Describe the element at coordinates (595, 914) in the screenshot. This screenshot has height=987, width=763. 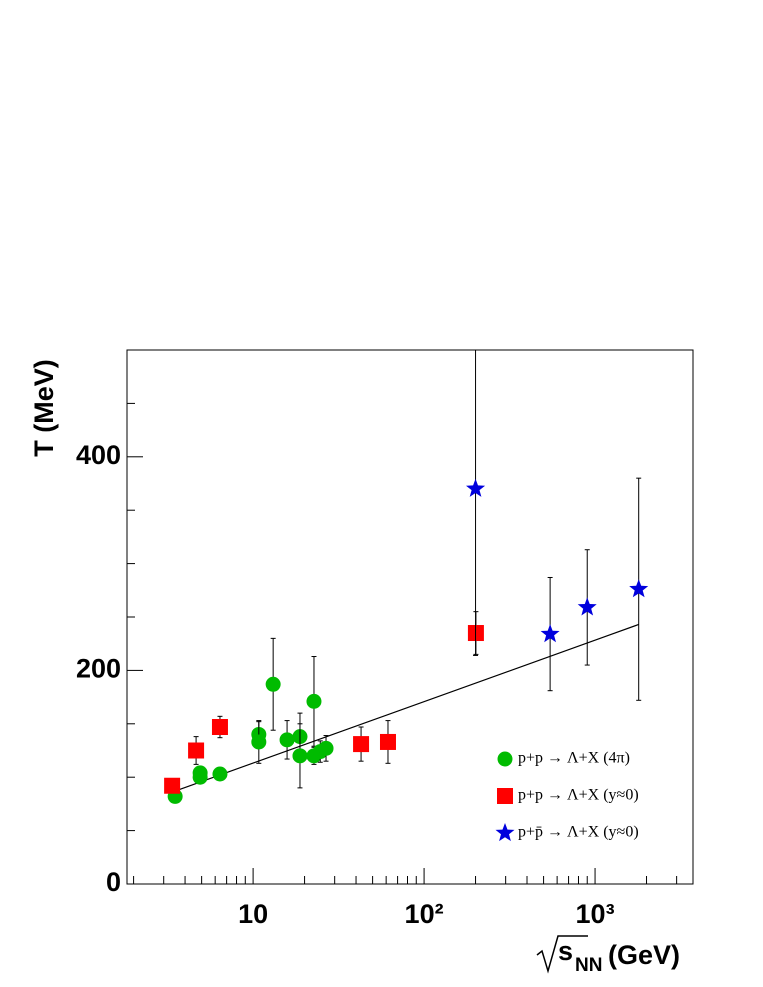
I see `x-tick-label: 10³` at that location.